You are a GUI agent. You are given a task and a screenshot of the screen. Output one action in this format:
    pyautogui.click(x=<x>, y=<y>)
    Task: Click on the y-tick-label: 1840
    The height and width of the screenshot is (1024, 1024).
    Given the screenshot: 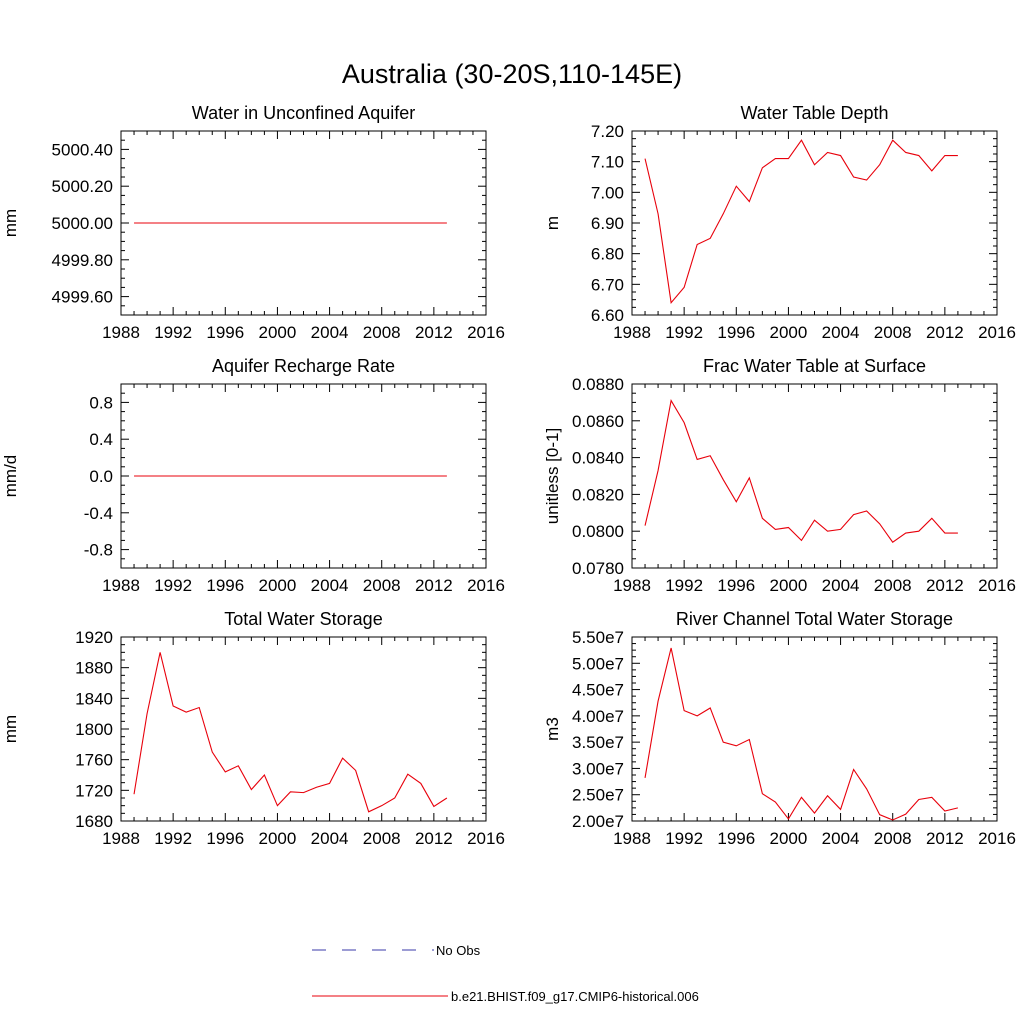 What is the action you would take?
    pyautogui.click(x=94, y=698)
    